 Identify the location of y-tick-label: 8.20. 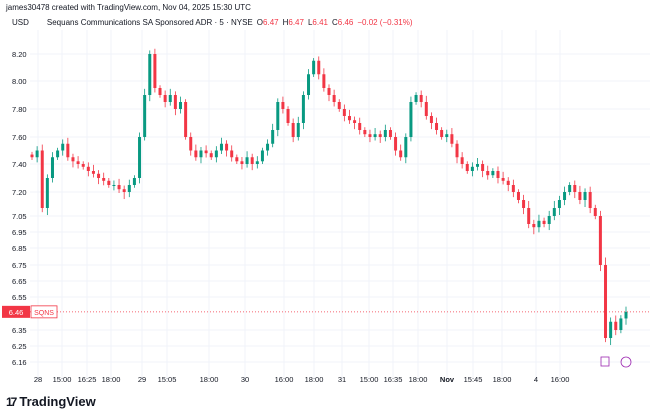
(19, 54).